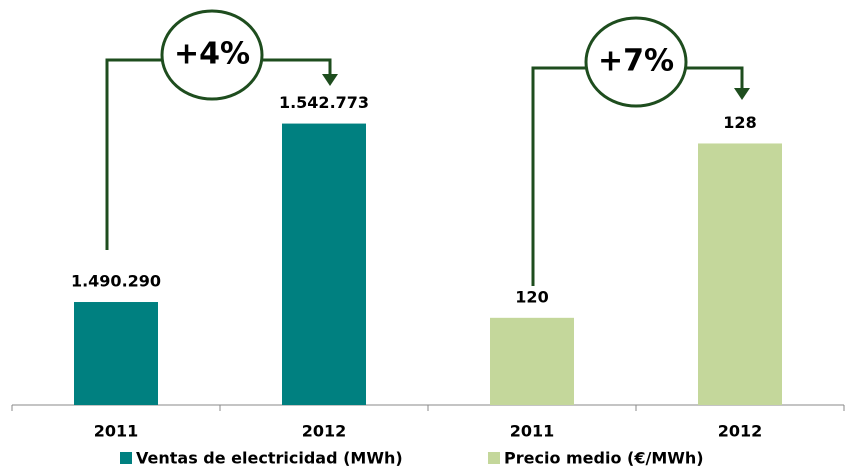 This screenshot has width=848, height=475. Describe the element at coordinates (428, 408) in the screenshot. I see `axis-ticks` at that location.